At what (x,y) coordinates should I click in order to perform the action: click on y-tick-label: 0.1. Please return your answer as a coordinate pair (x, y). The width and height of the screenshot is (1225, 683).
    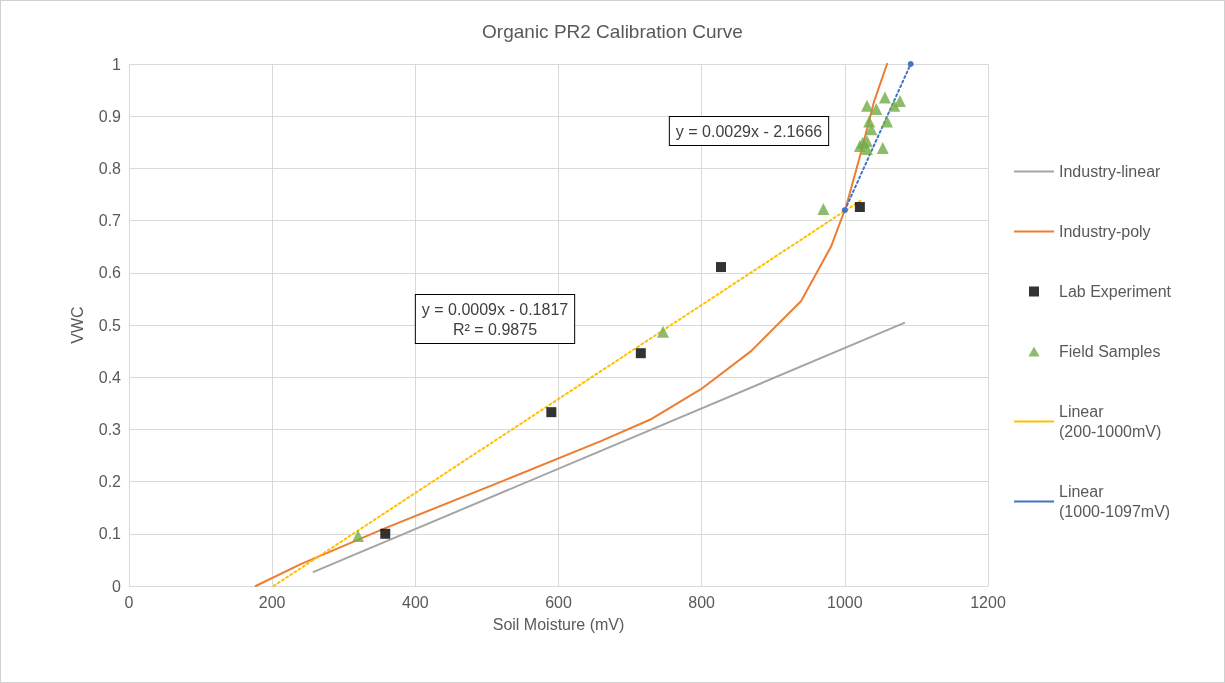
    Looking at the image, I should click on (110, 534).